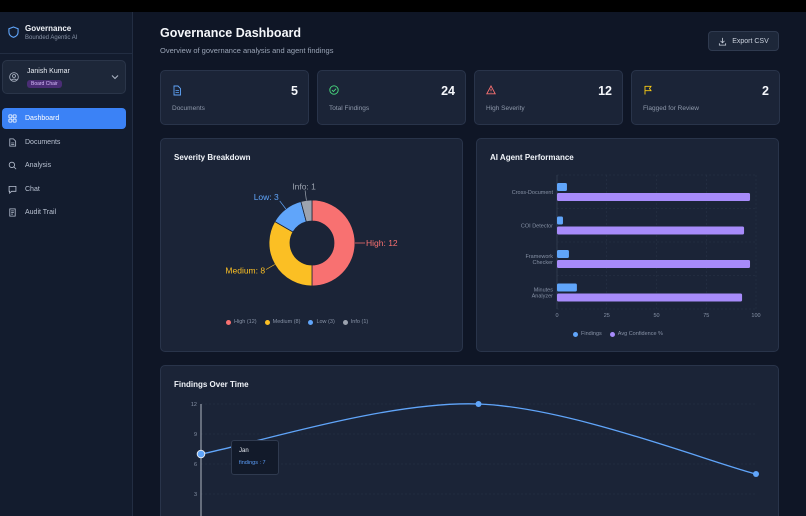 The width and height of the screenshot is (806, 516). Describe the element at coordinates (290, 253) in the screenshot. I see `donut-slice-medium` at that location.